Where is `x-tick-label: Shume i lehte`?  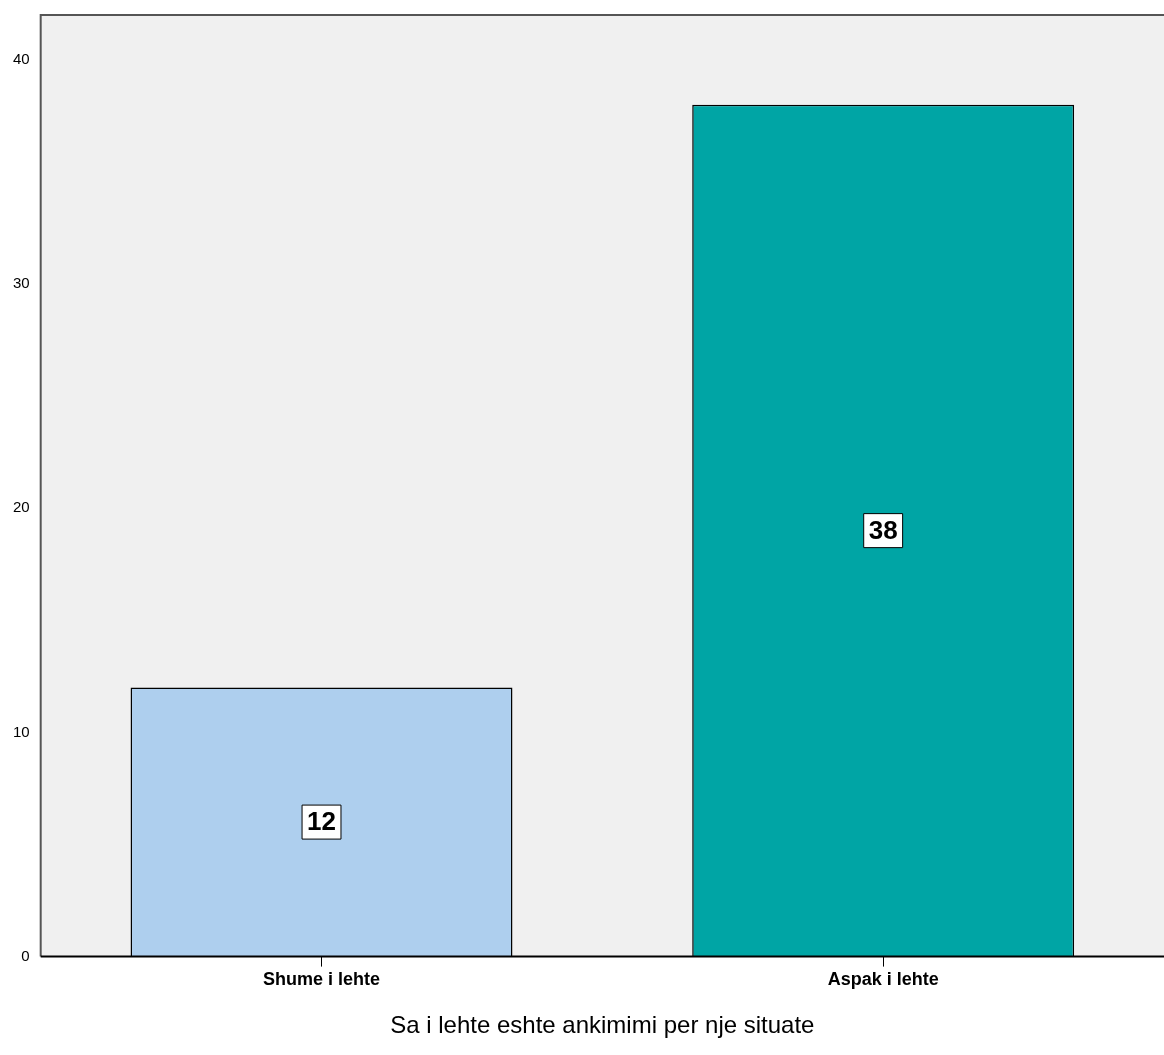 x-tick-label: Shume i lehte is located at coordinates (322, 979).